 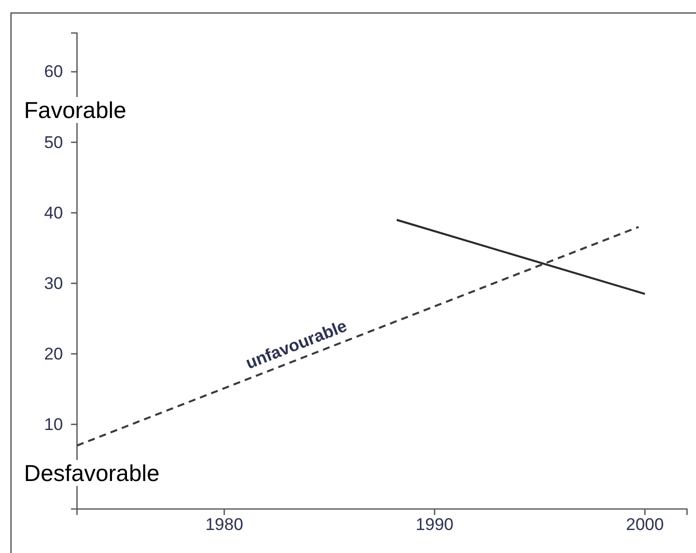 What do you see at coordinates (53, 354) in the screenshot?
I see `y-tick-label: 20` at bounding box center [53, 354].